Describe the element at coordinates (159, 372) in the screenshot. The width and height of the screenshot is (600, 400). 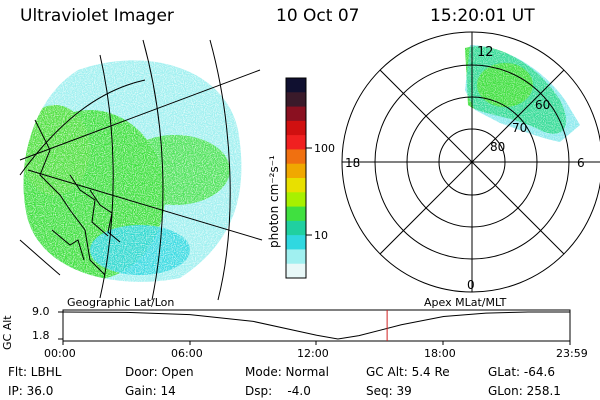
I see `info-door: Door: Open` at that location.